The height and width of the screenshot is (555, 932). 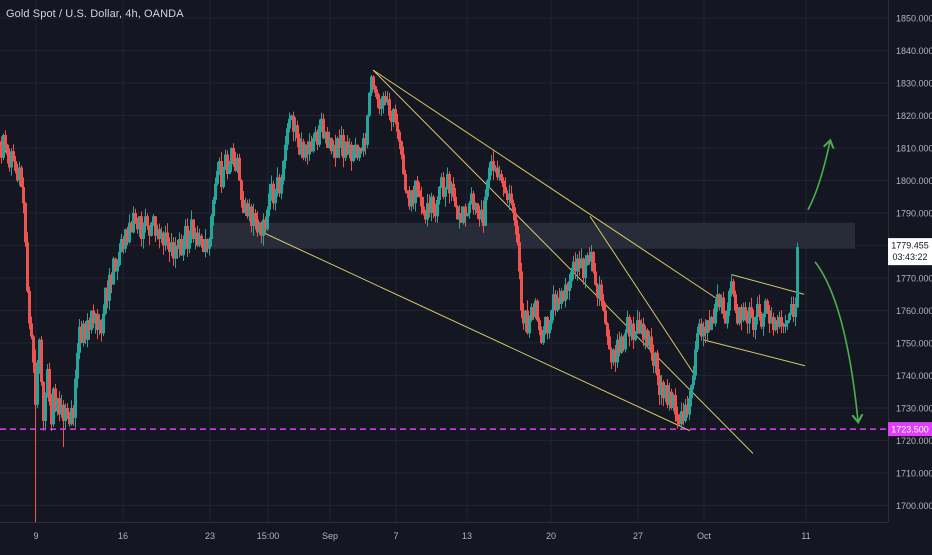 What do you see at coordinates (914, 441) in the screenshot?
I see `y-tick-label: 1720.000` at bounding box center [914, 441].